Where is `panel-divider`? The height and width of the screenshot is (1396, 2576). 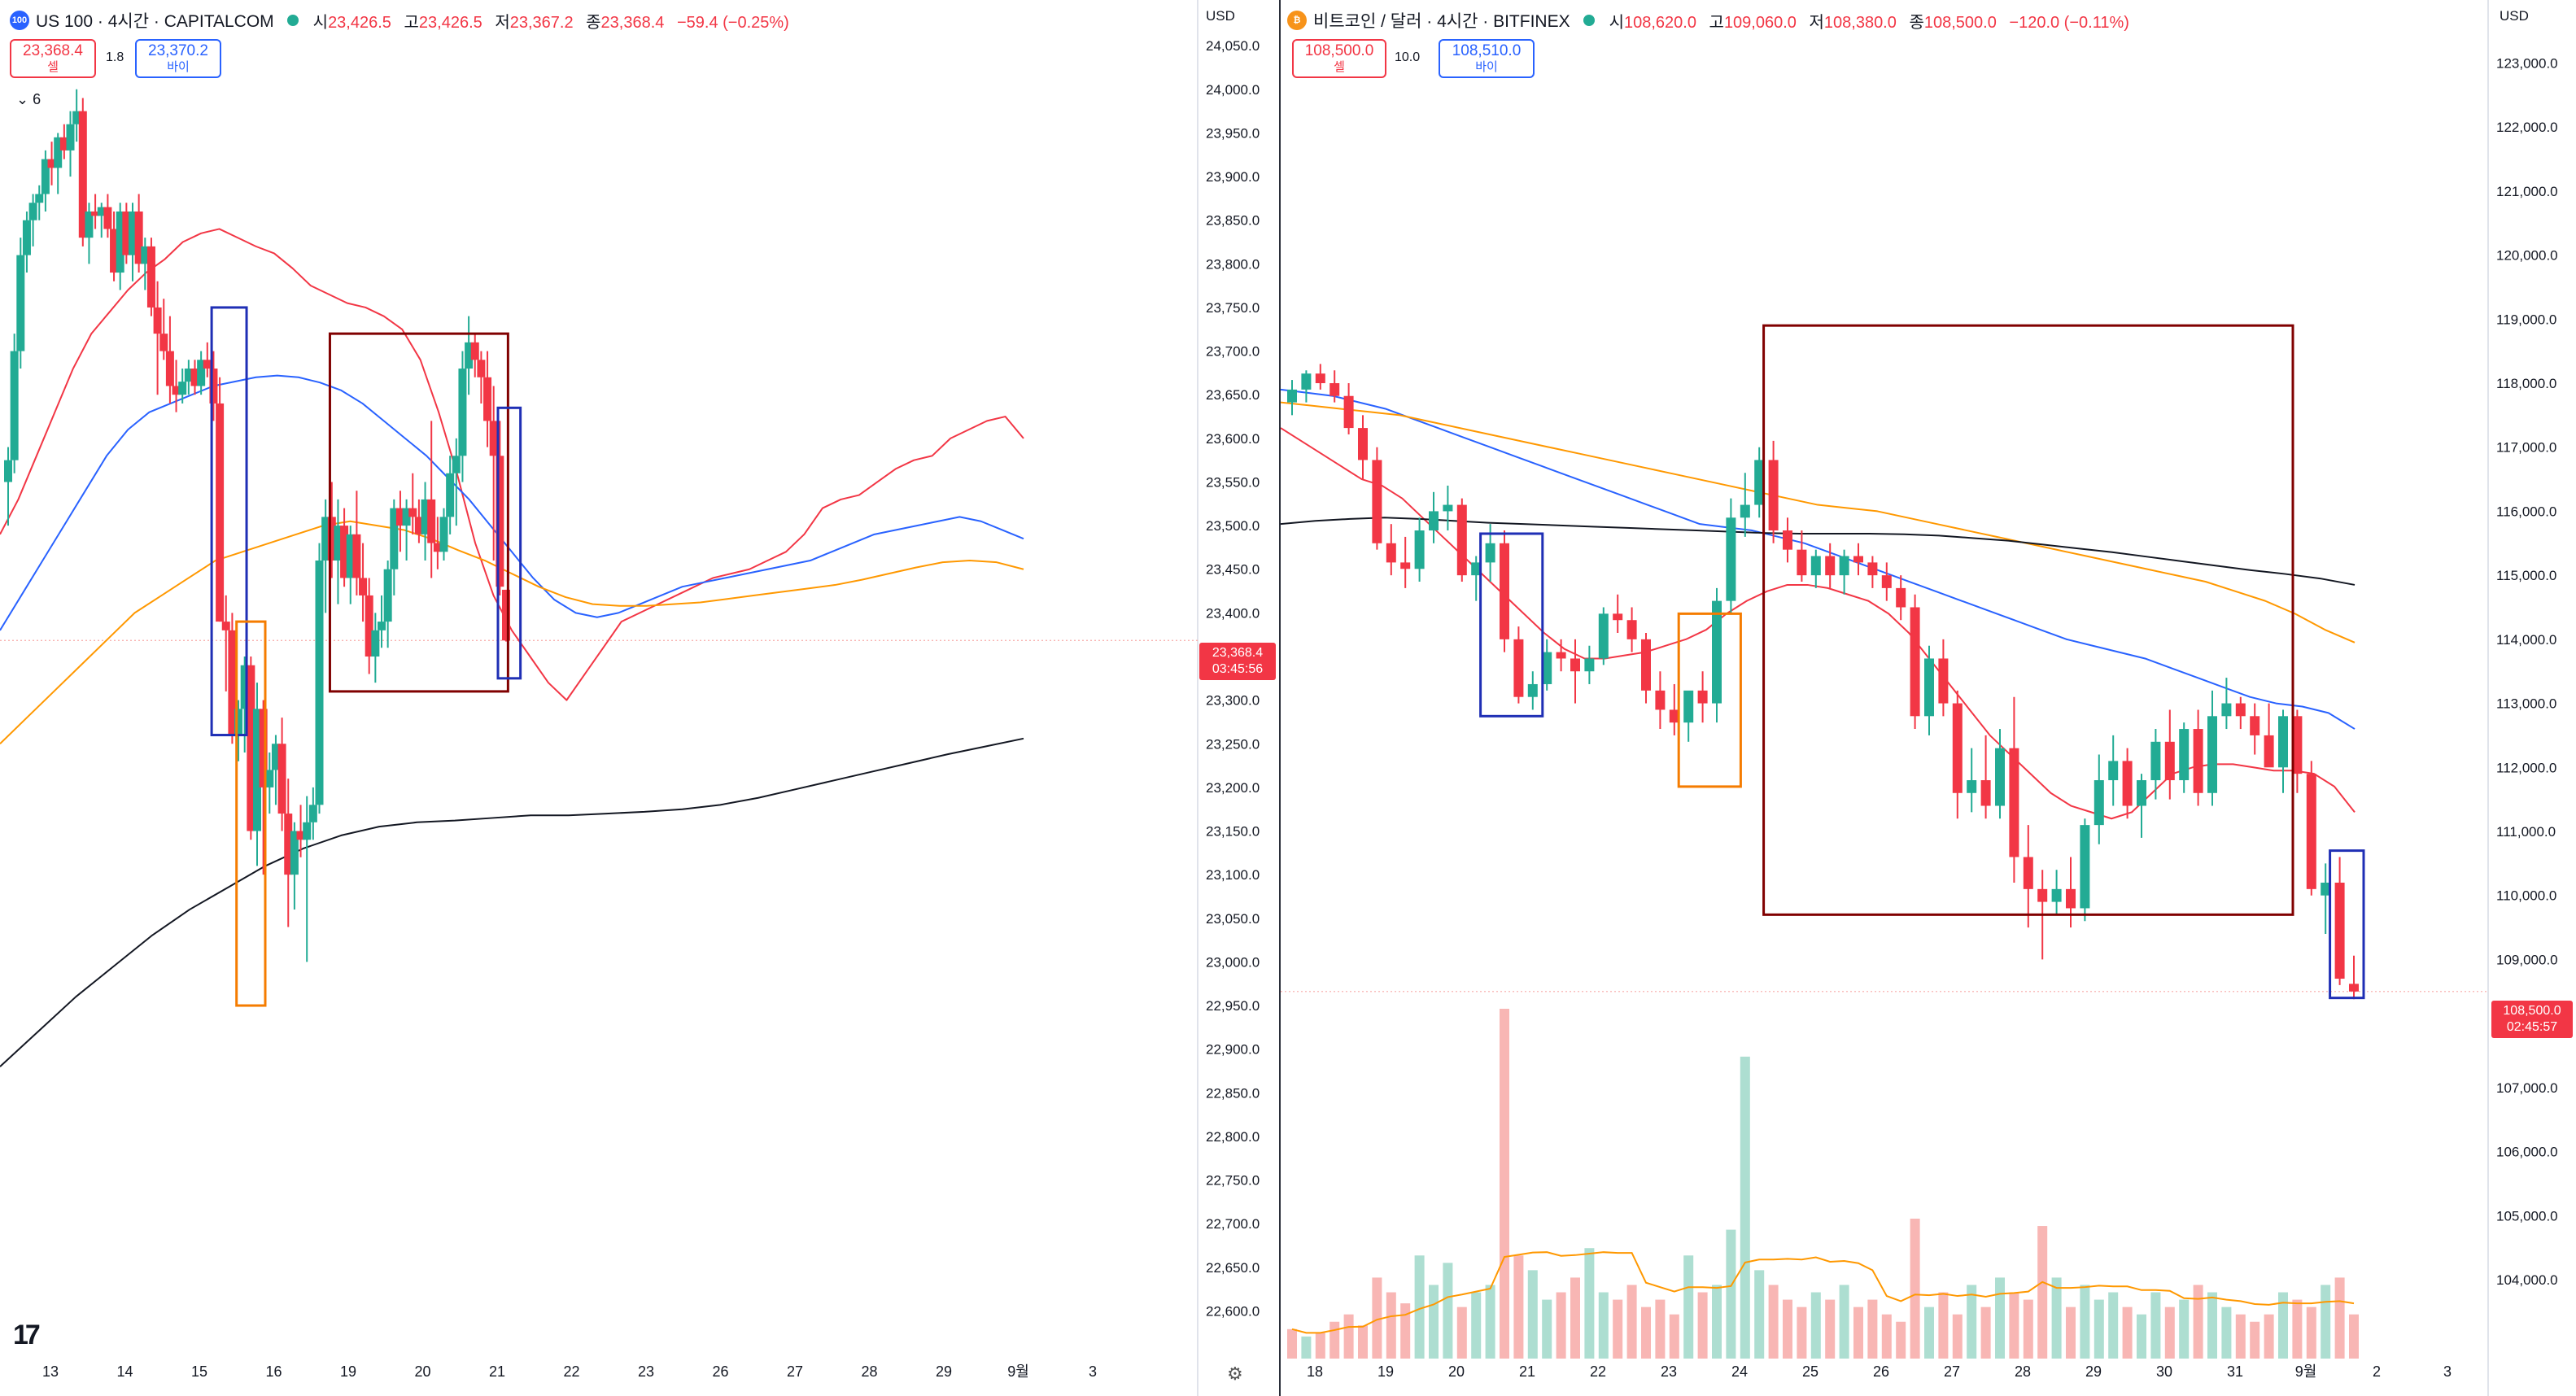 panel-divider is located at coordinates (1280, 698).